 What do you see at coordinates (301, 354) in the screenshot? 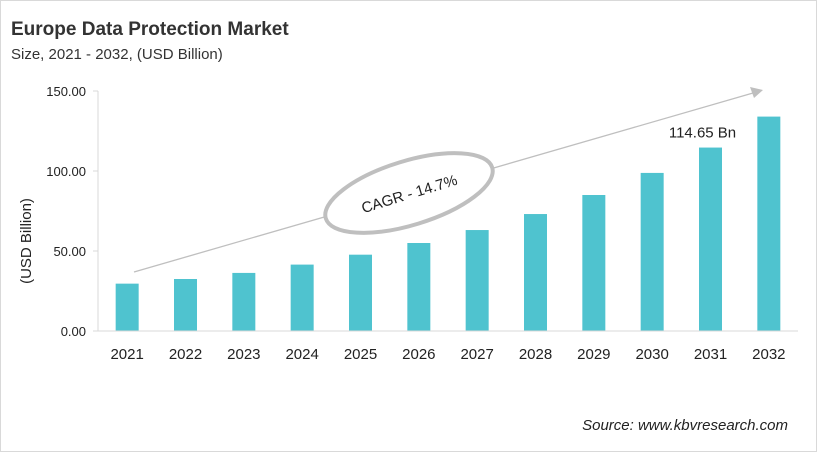
I see `x-tick-label: 2024` at bounding box center [301, 354].